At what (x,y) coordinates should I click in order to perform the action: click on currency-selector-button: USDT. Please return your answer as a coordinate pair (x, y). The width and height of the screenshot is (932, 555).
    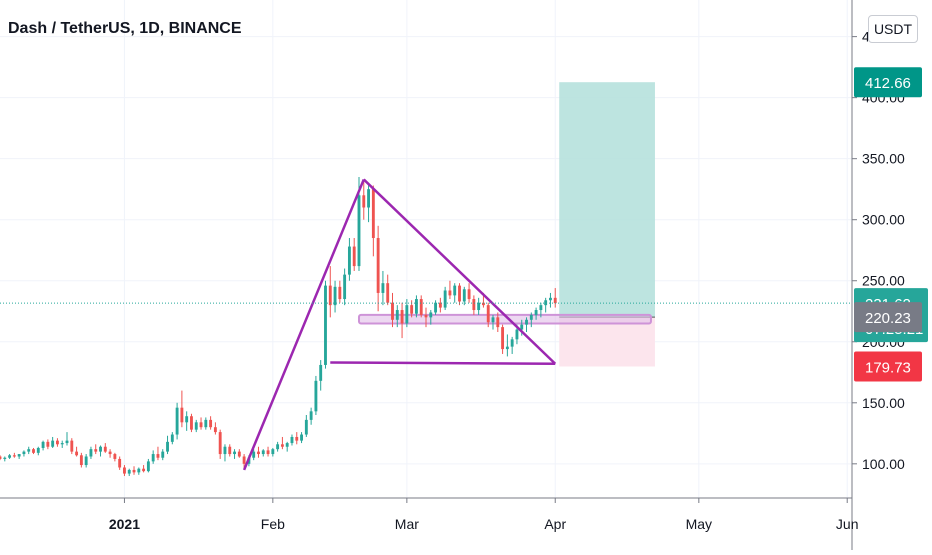
    Looking at the image, I should click on (893, 29).